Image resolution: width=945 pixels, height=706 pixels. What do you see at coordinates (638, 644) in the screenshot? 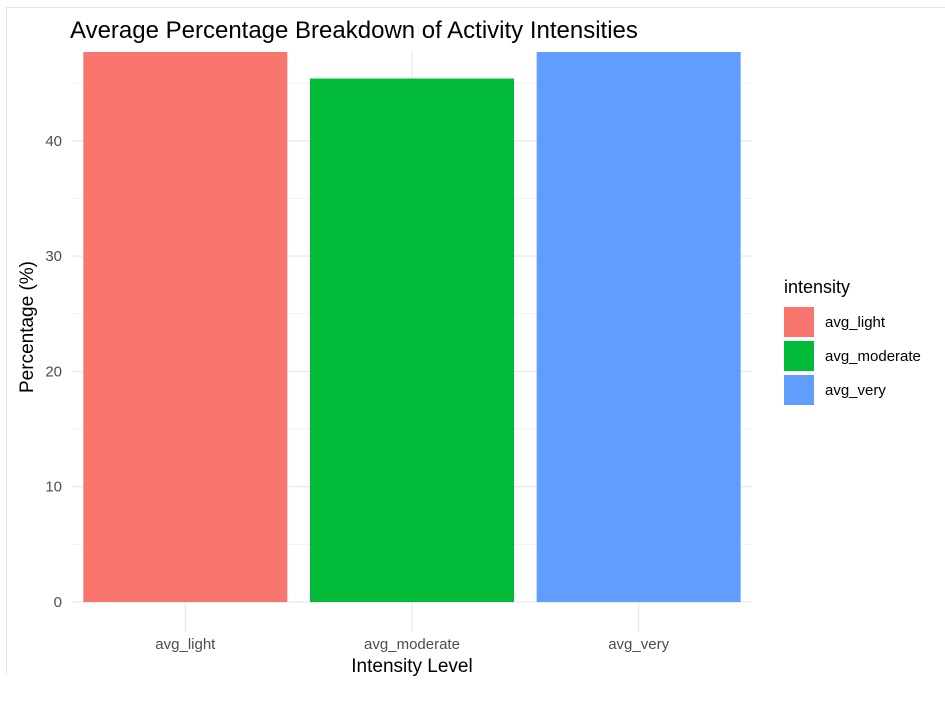
I see `x-tick-label: avg_very` at bounding box center [638, 644].